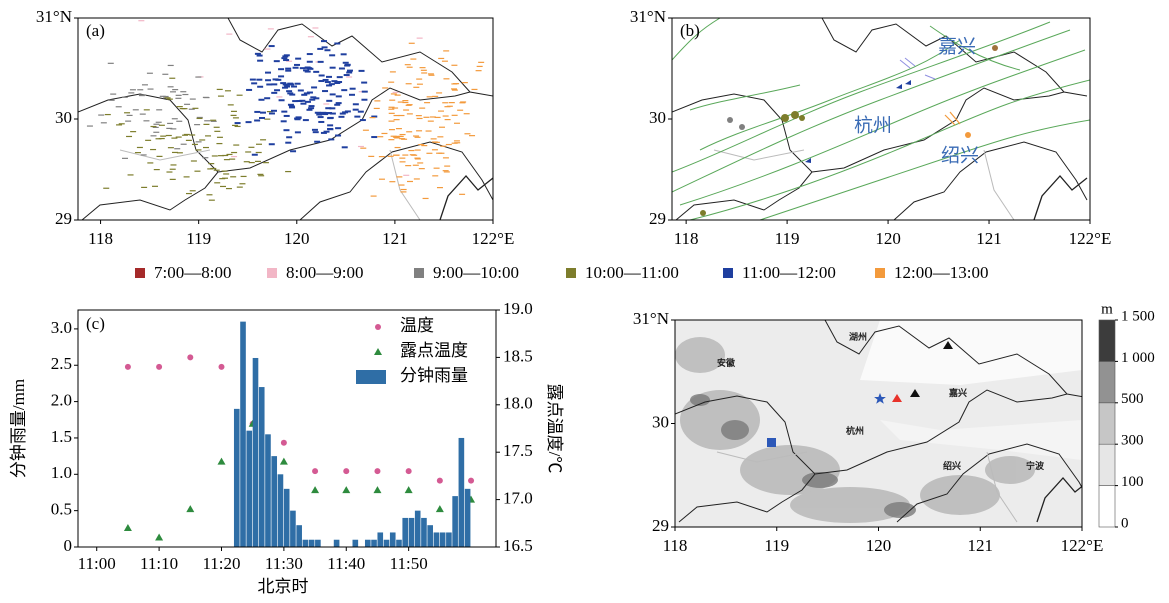  Describe the element at coordinates (285, 110) in the screenshot. I see `lightning-points` at that location.